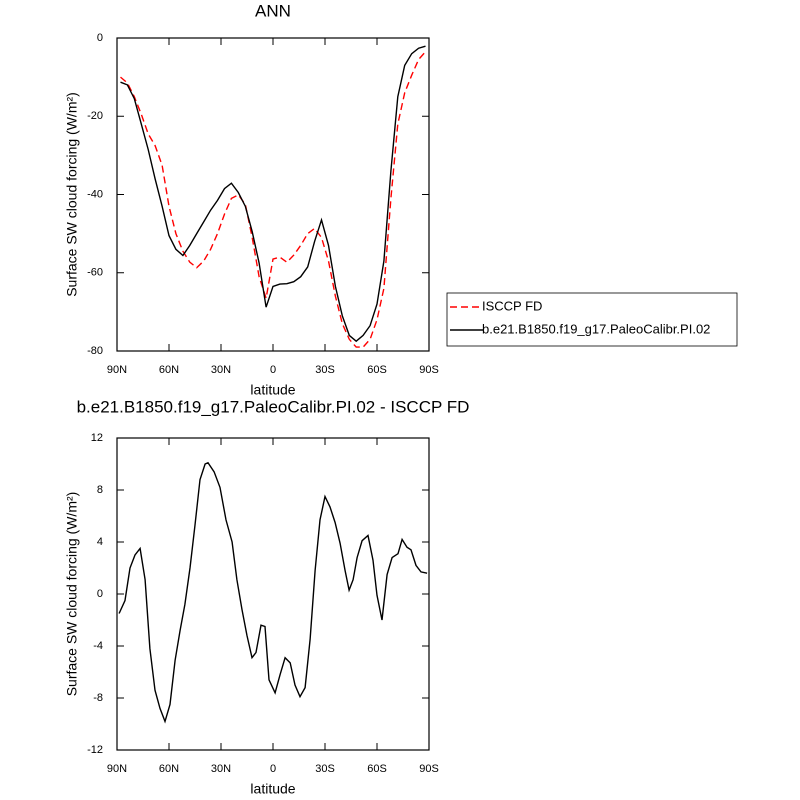 This screenshot has height=800, width=800. What do you see at coordinates (95, 750) in the screenshot?
I see `y-tick-label: -12` at bounding box center [95, 750].